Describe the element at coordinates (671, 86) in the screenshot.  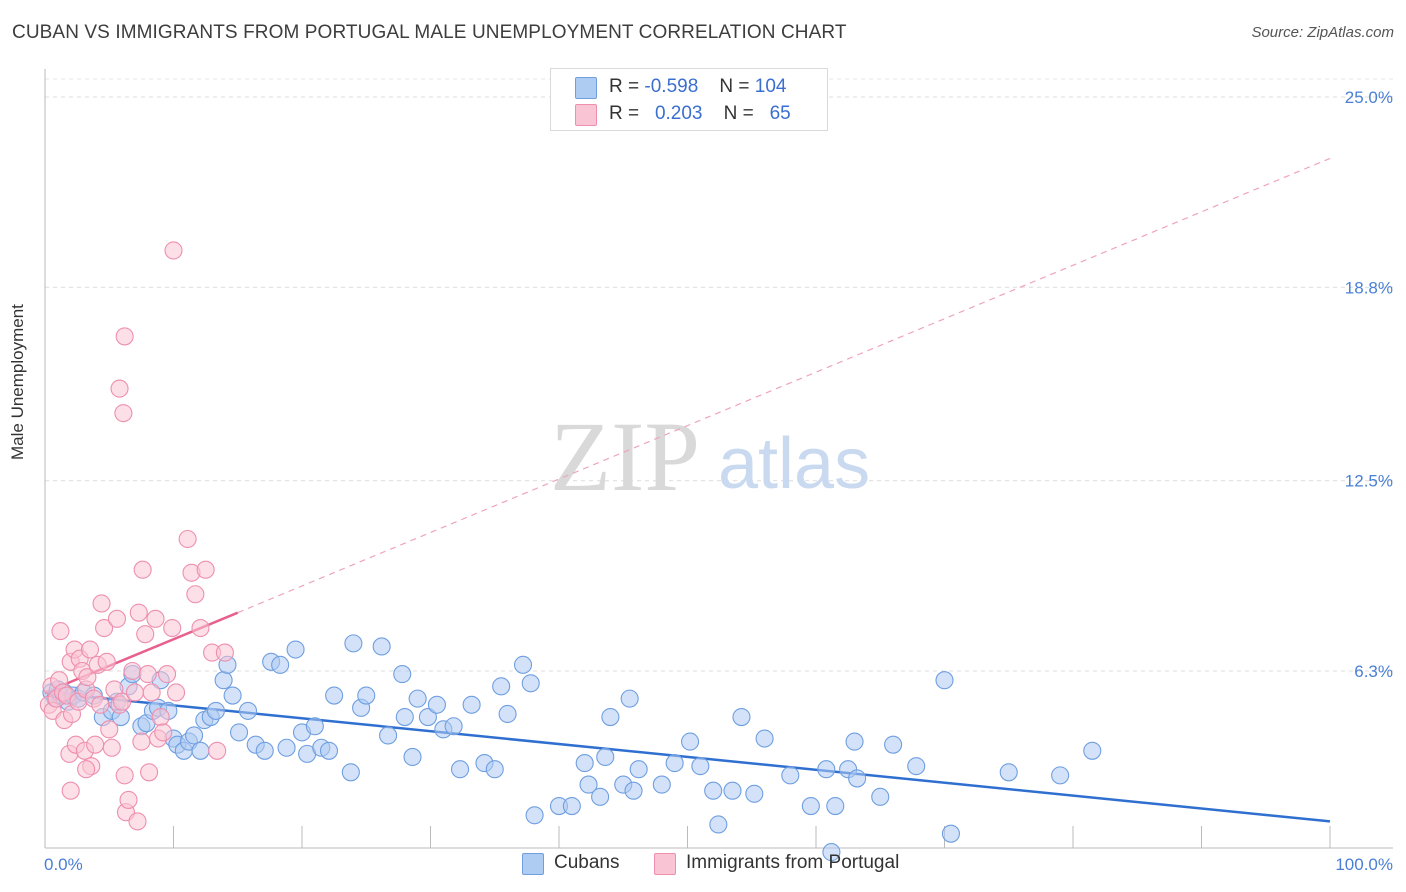
I see `r-value: -0.598` at that location.